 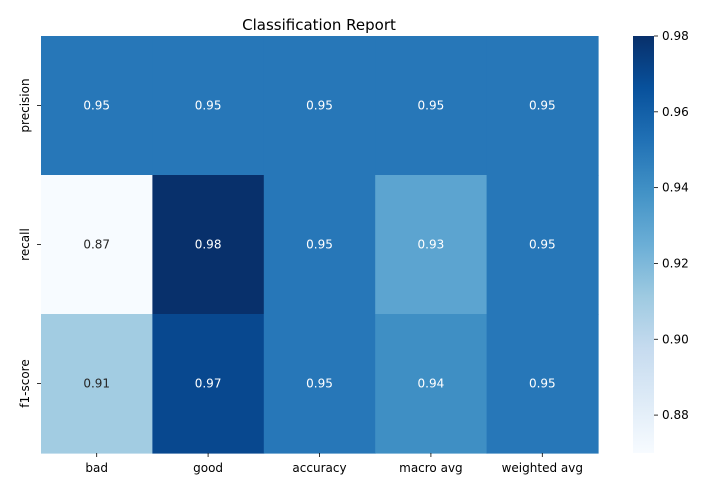 I want to click on colorbar-tick-label: 0.90, so click(x=675, y=339).